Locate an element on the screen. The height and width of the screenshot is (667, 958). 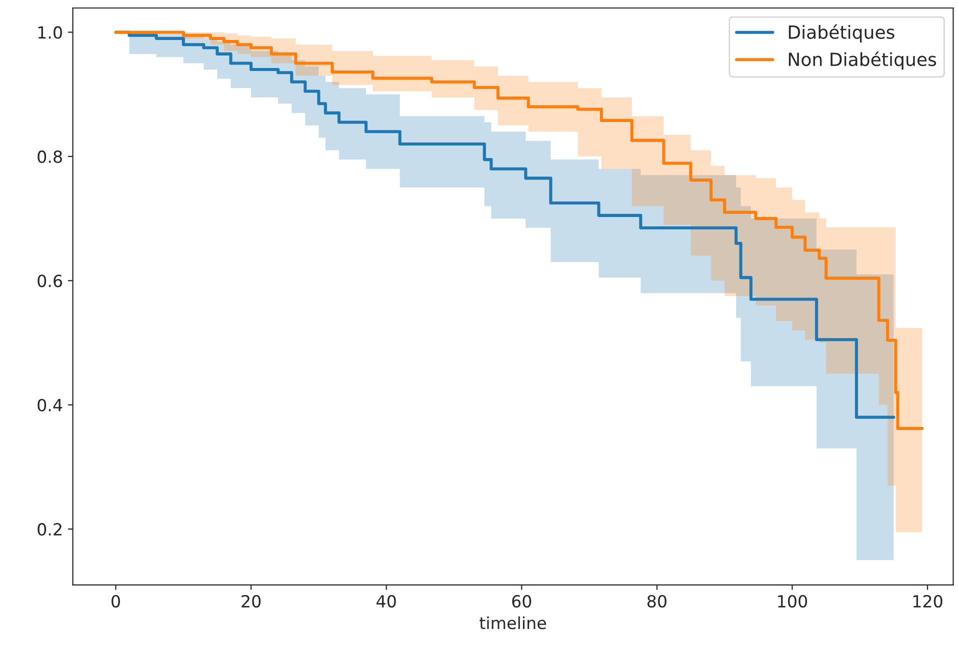
x-axis-title: timeline is located at coordinates (513, 623).